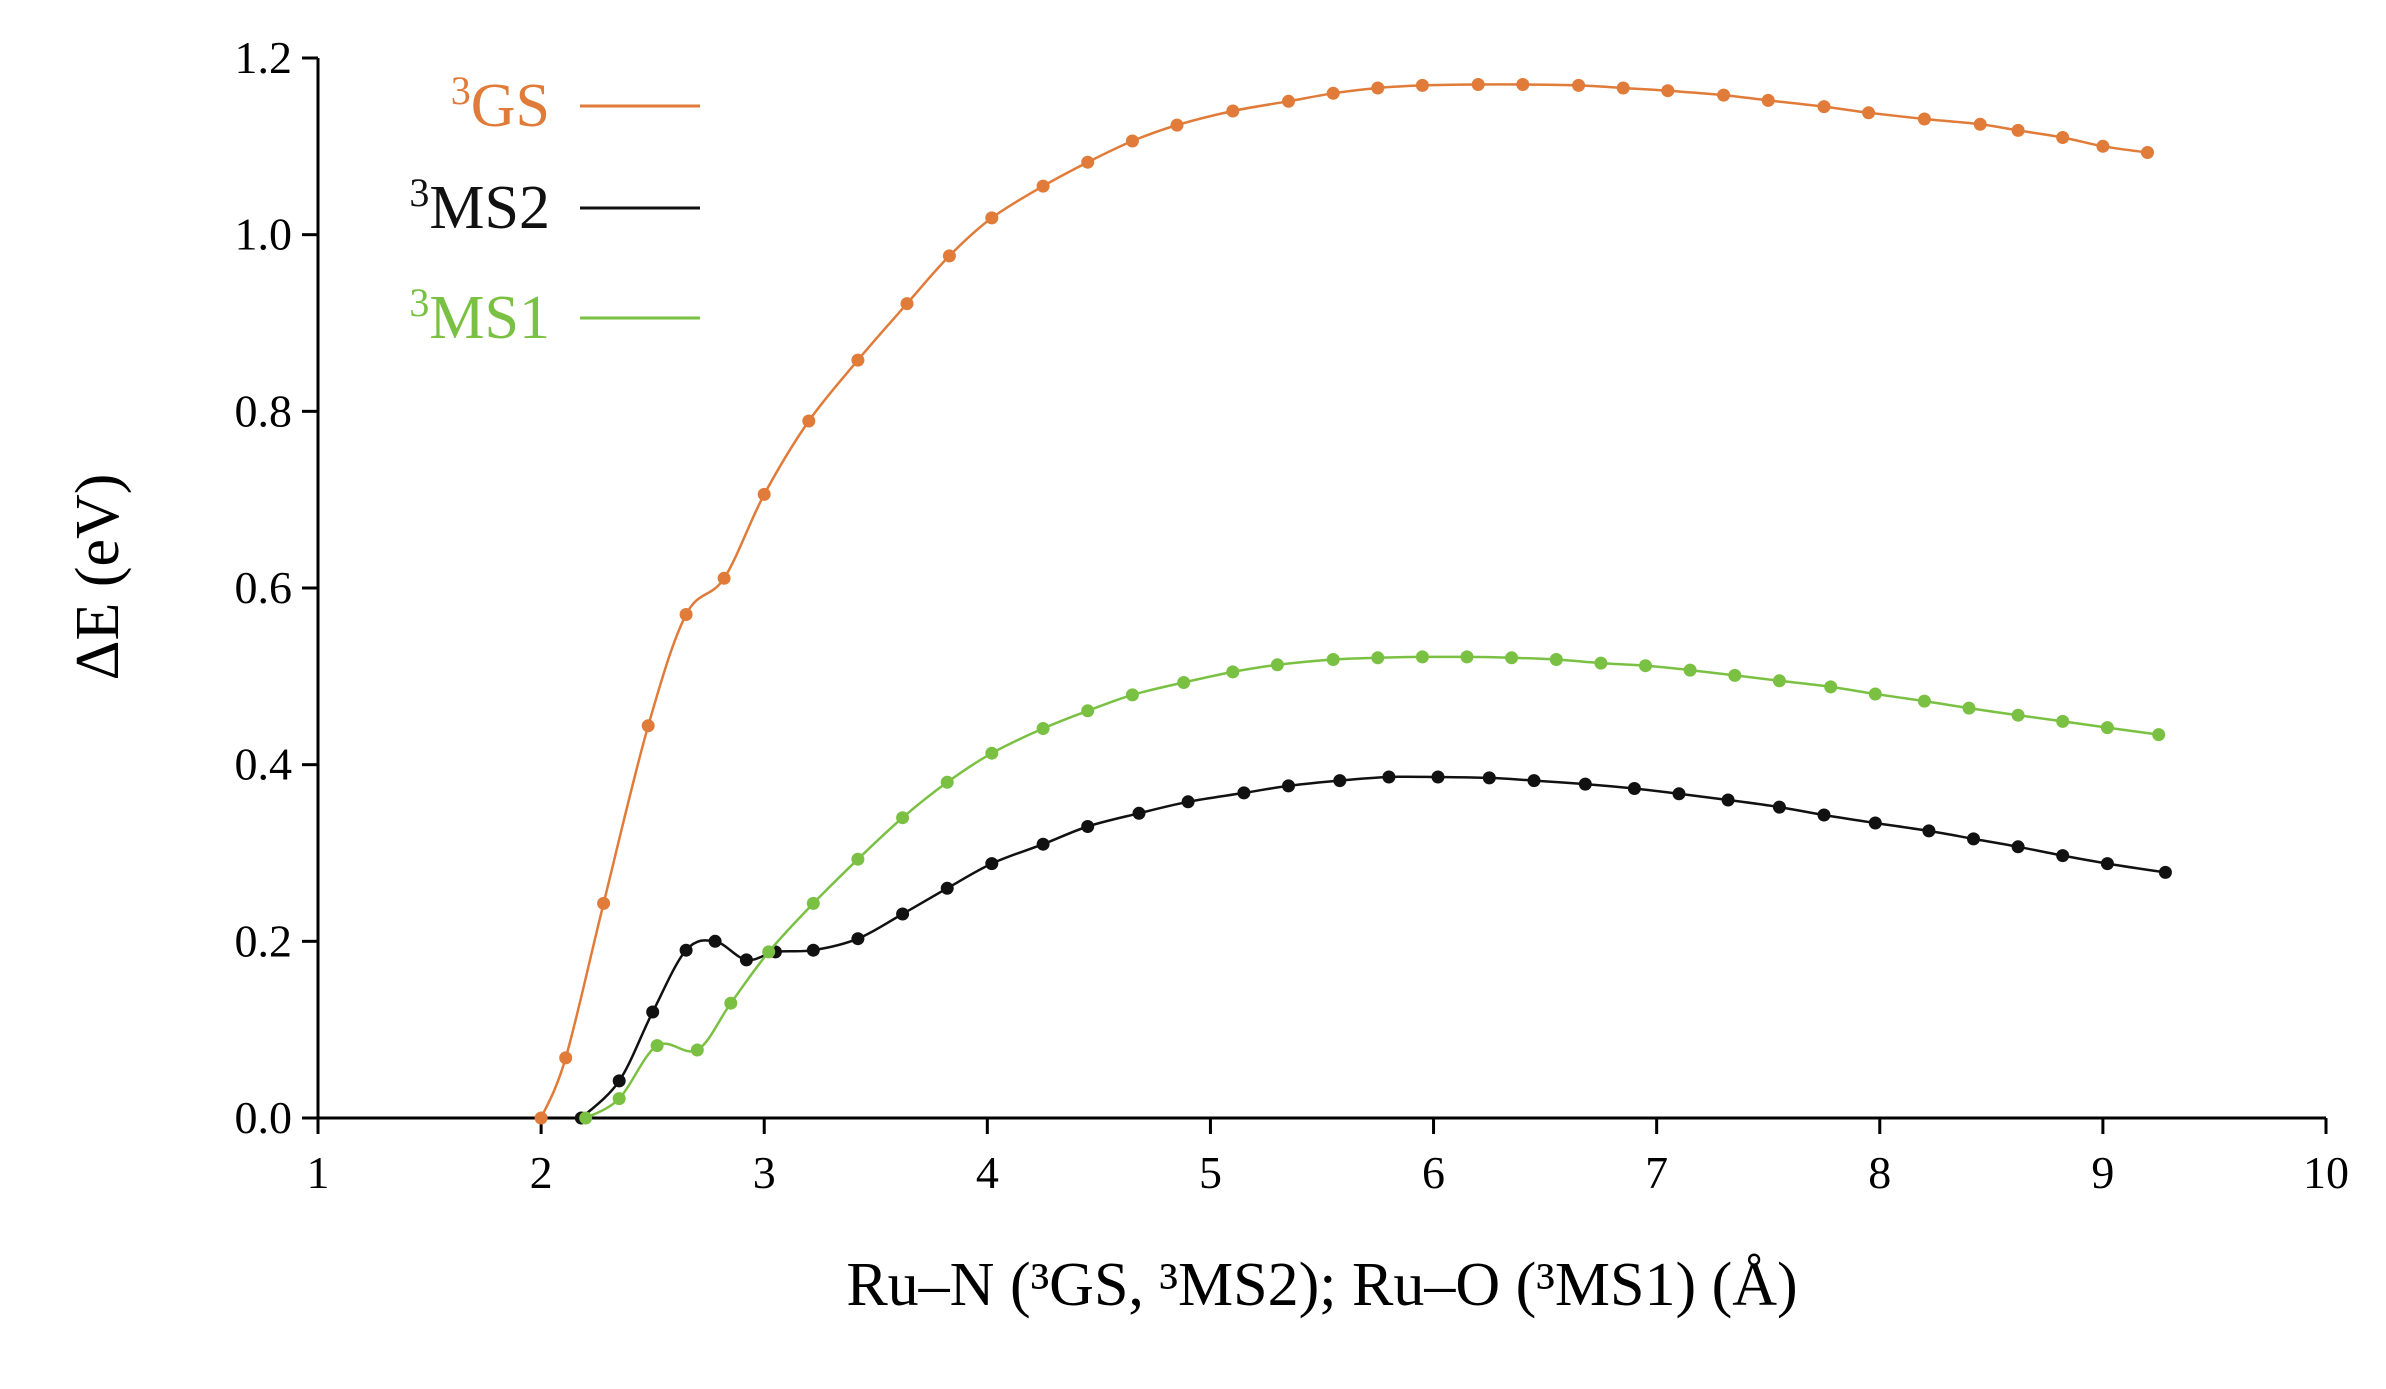  I want to click on x-tick-label: 3, so click(764, 1172).